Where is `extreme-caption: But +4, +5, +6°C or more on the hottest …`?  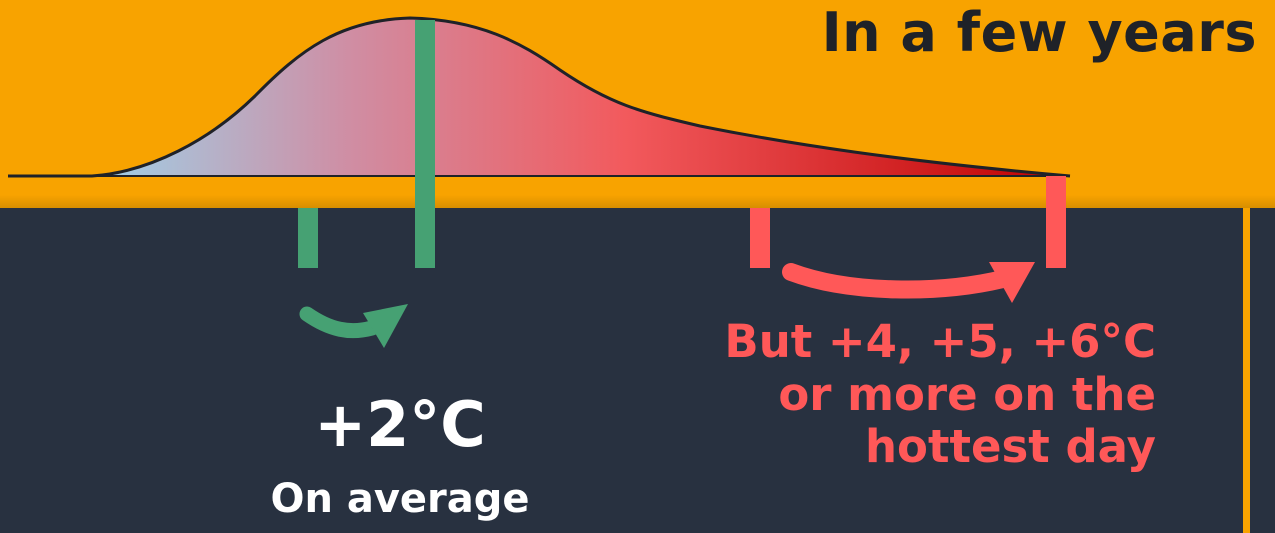 extreme-caption: But +4, +5, +6°C or more on the hottest … is located at coordinates (940, 394).